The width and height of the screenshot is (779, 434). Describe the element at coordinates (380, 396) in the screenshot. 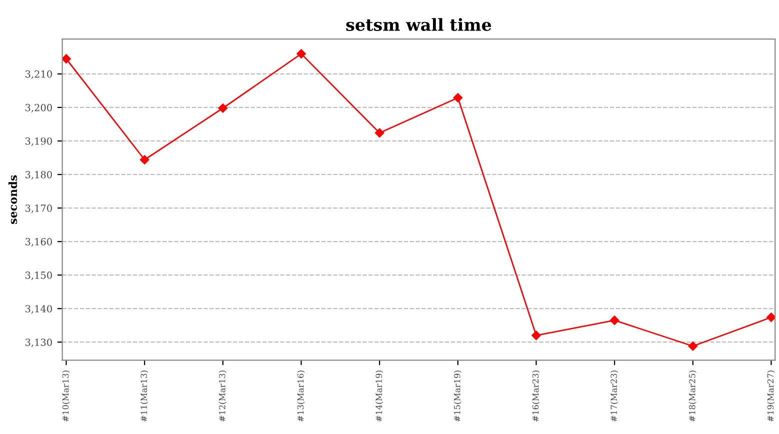

I see `x-tick-label: #14(Mar19)` at that location.